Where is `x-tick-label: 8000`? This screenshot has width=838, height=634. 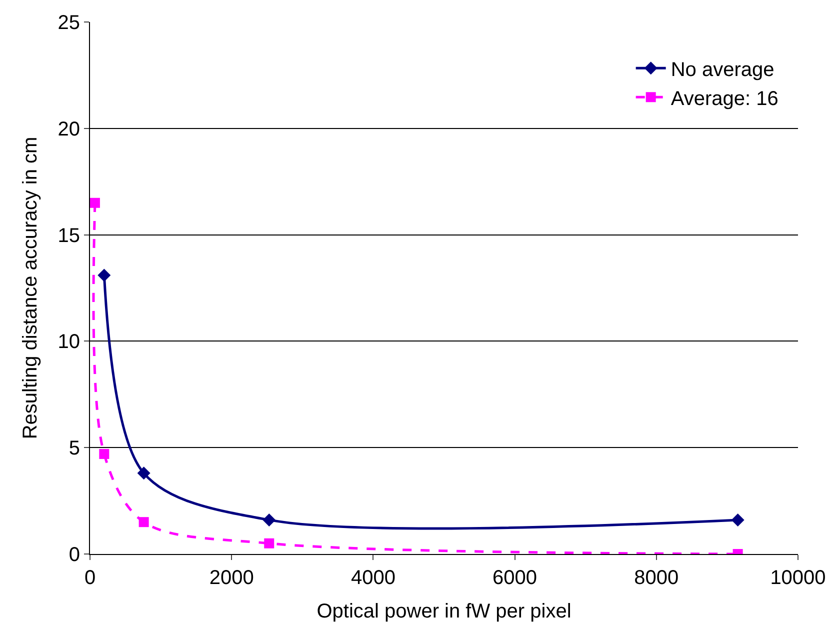
x-tick-label: 8000 is located at coordinates (656, 578).